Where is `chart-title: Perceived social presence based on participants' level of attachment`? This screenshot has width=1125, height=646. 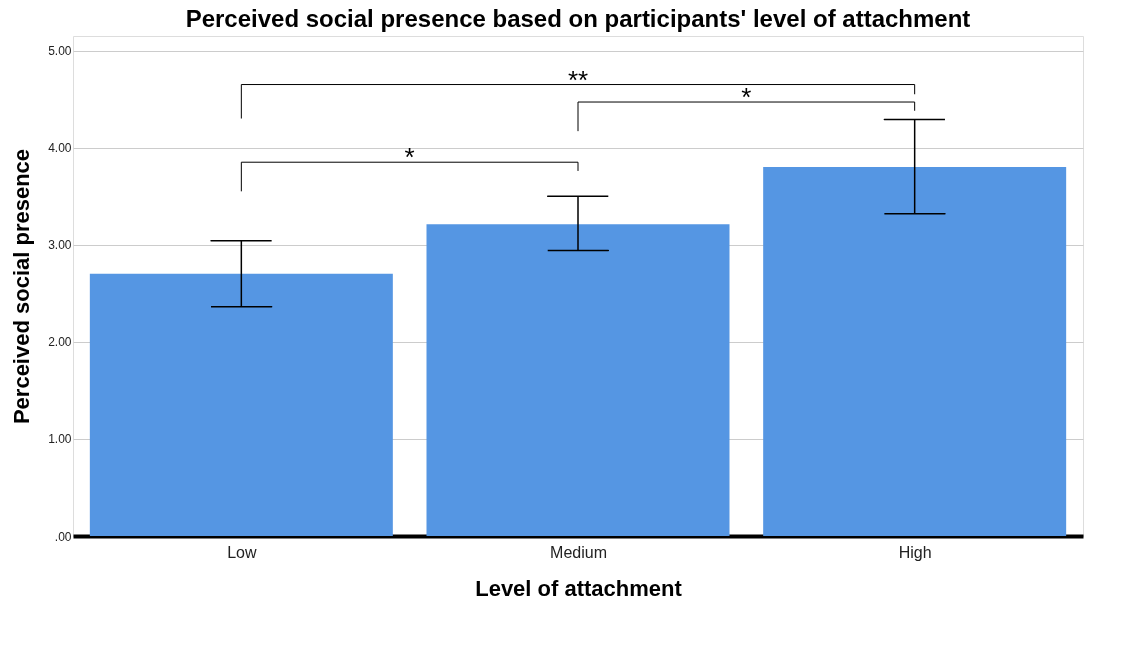
chart-title: Perceived social presence based on participants' level of attachment is located at coordinates (578, 18).